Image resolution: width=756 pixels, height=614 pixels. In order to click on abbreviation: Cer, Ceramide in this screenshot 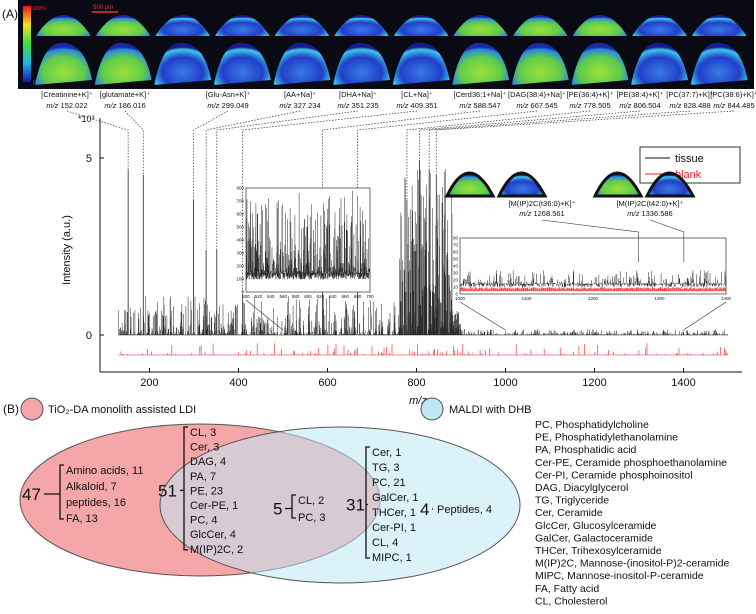, I will do `click(569, 513)`.